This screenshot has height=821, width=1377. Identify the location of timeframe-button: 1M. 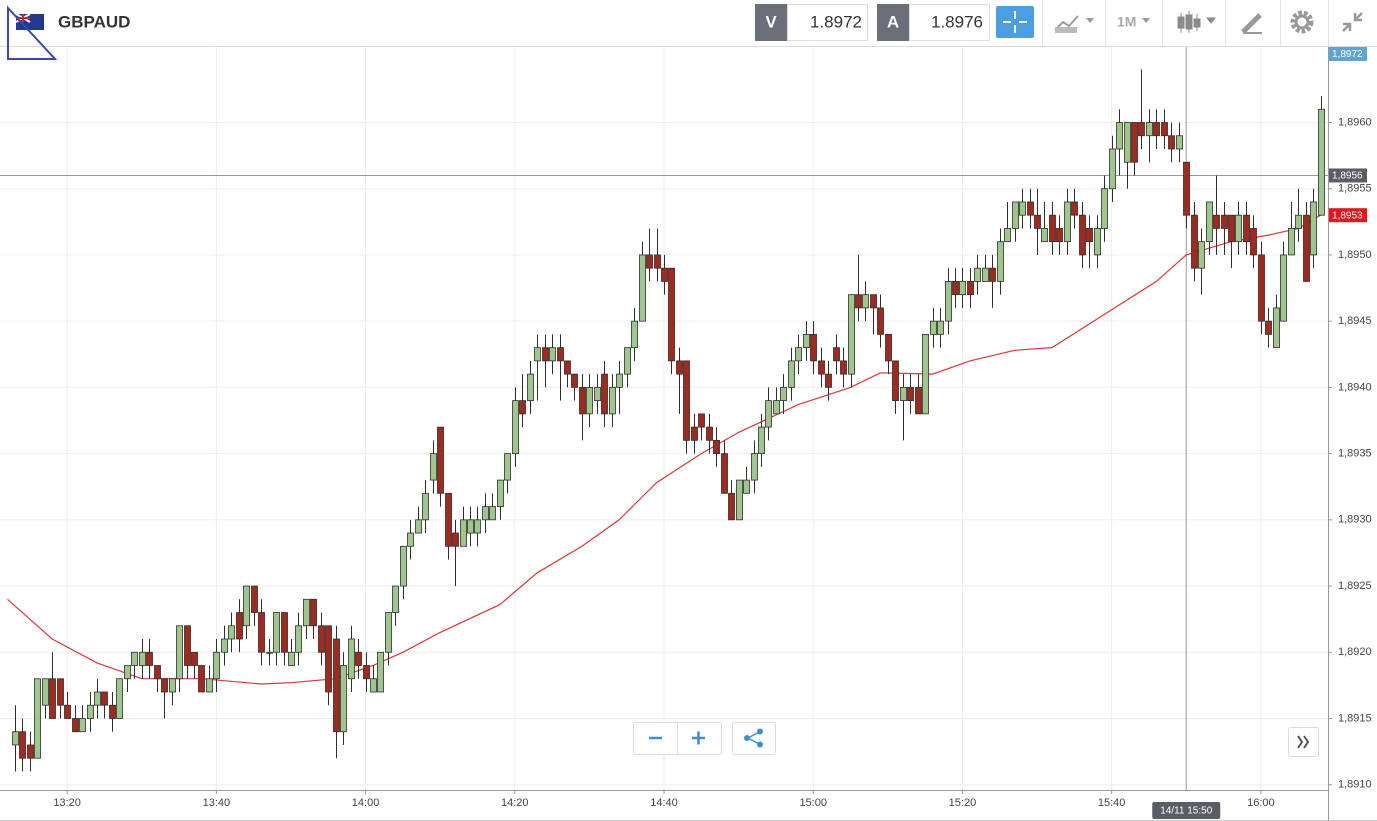
(1133, 22).